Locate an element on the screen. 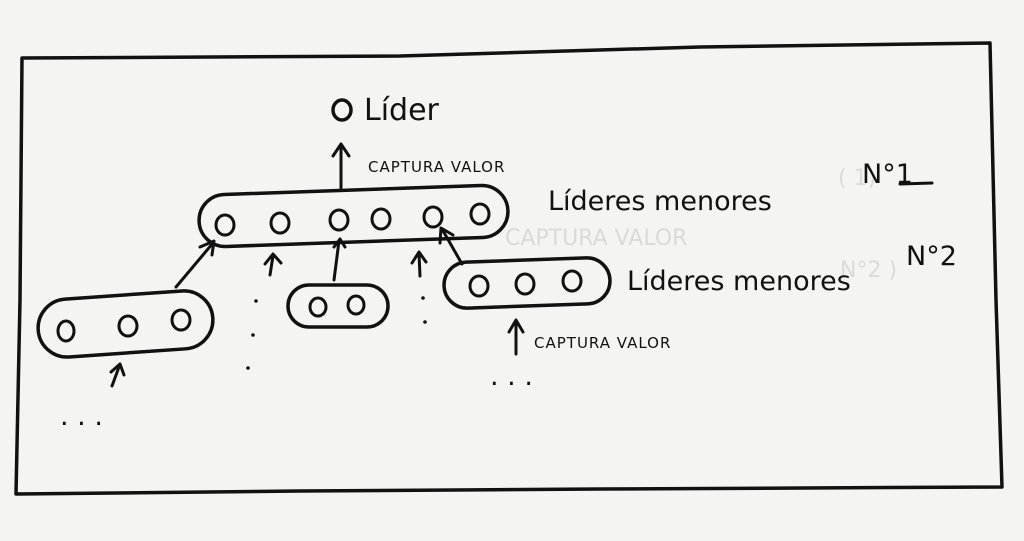 Image resolution: width=1024 pixels, height=541 pixels. left-group-nodes is located at coordinates (124, 325).